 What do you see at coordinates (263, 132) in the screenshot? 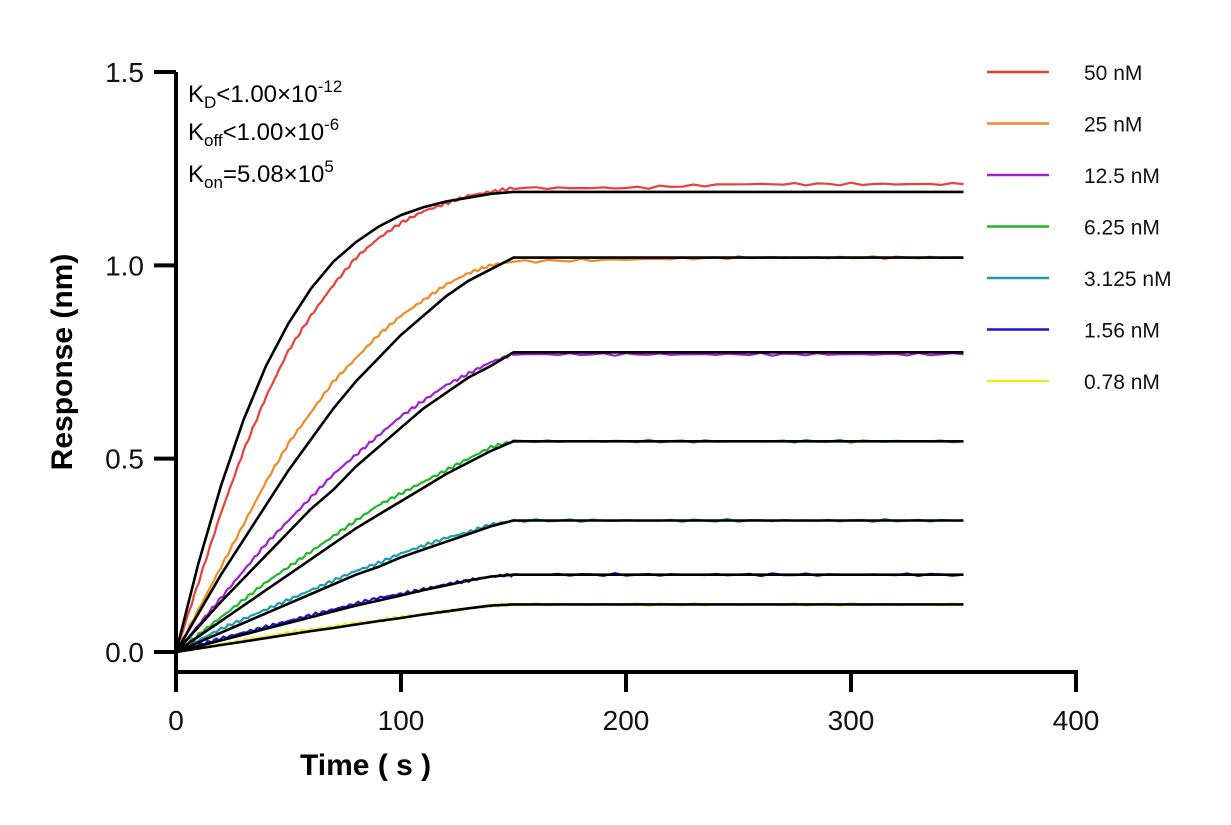
I see `koff-annotation: Koff<1.00×10-6` at bounding box center [263, 132].